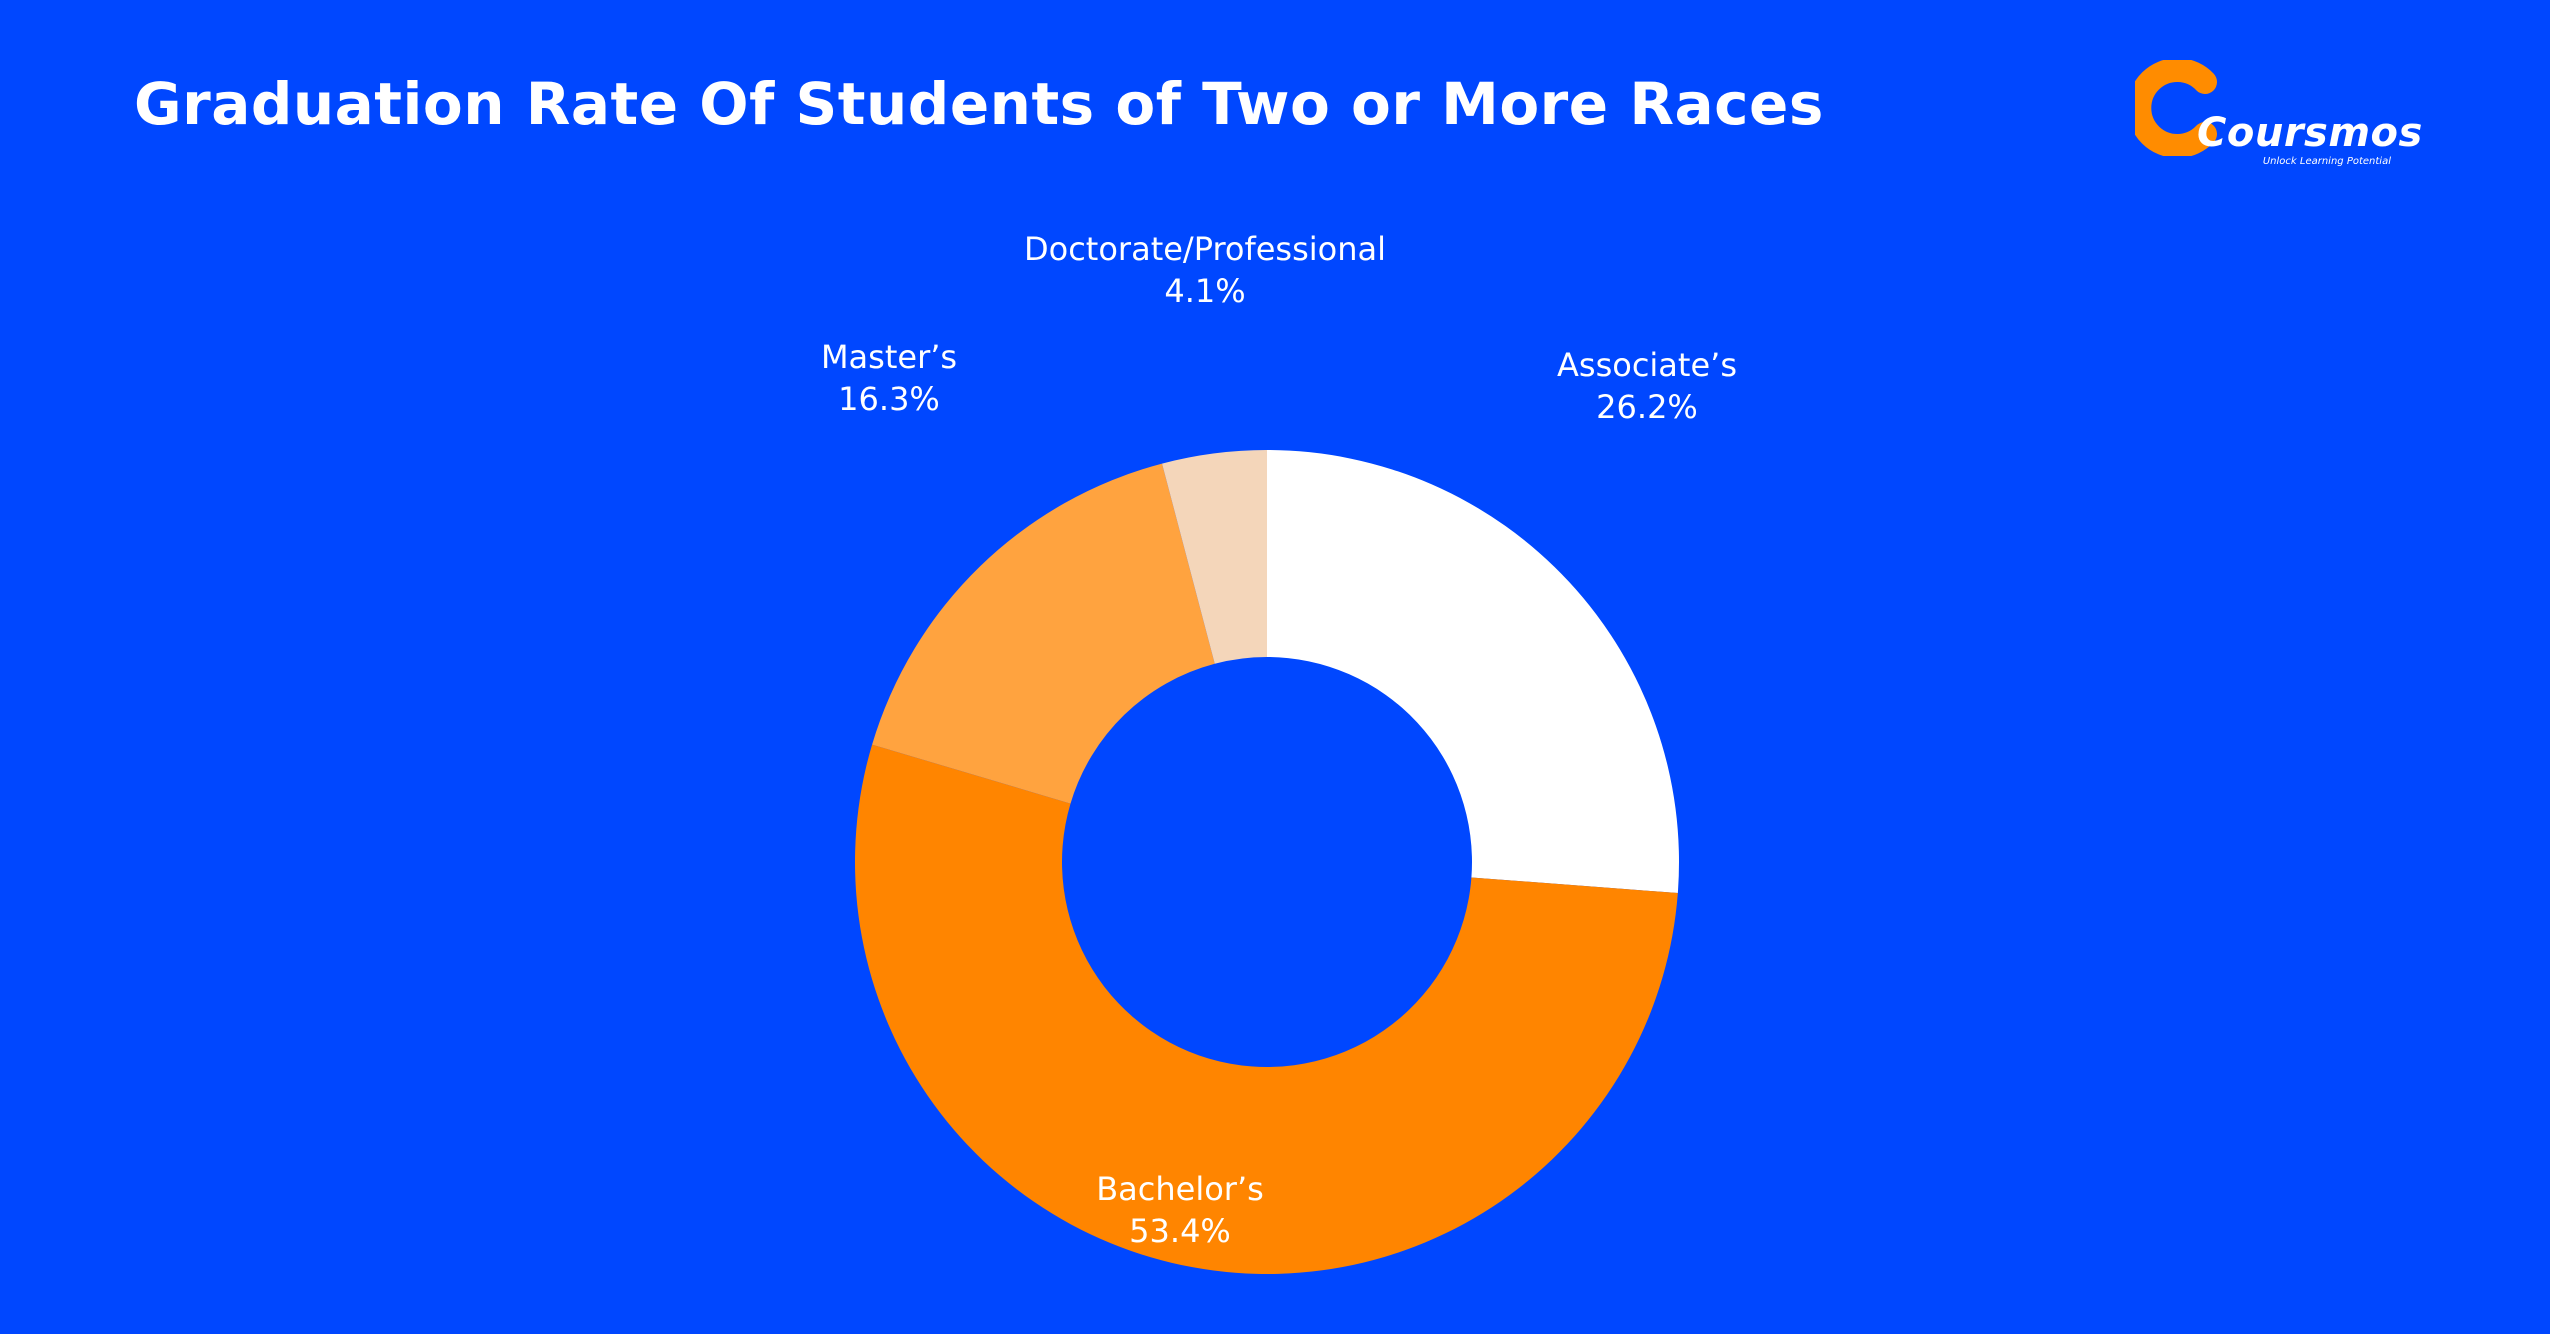 This screenshot has width=2550, height=1334. Describe the element at coordinates (1043, 633) in the screenshot. I see `slice-master-s` at that location.